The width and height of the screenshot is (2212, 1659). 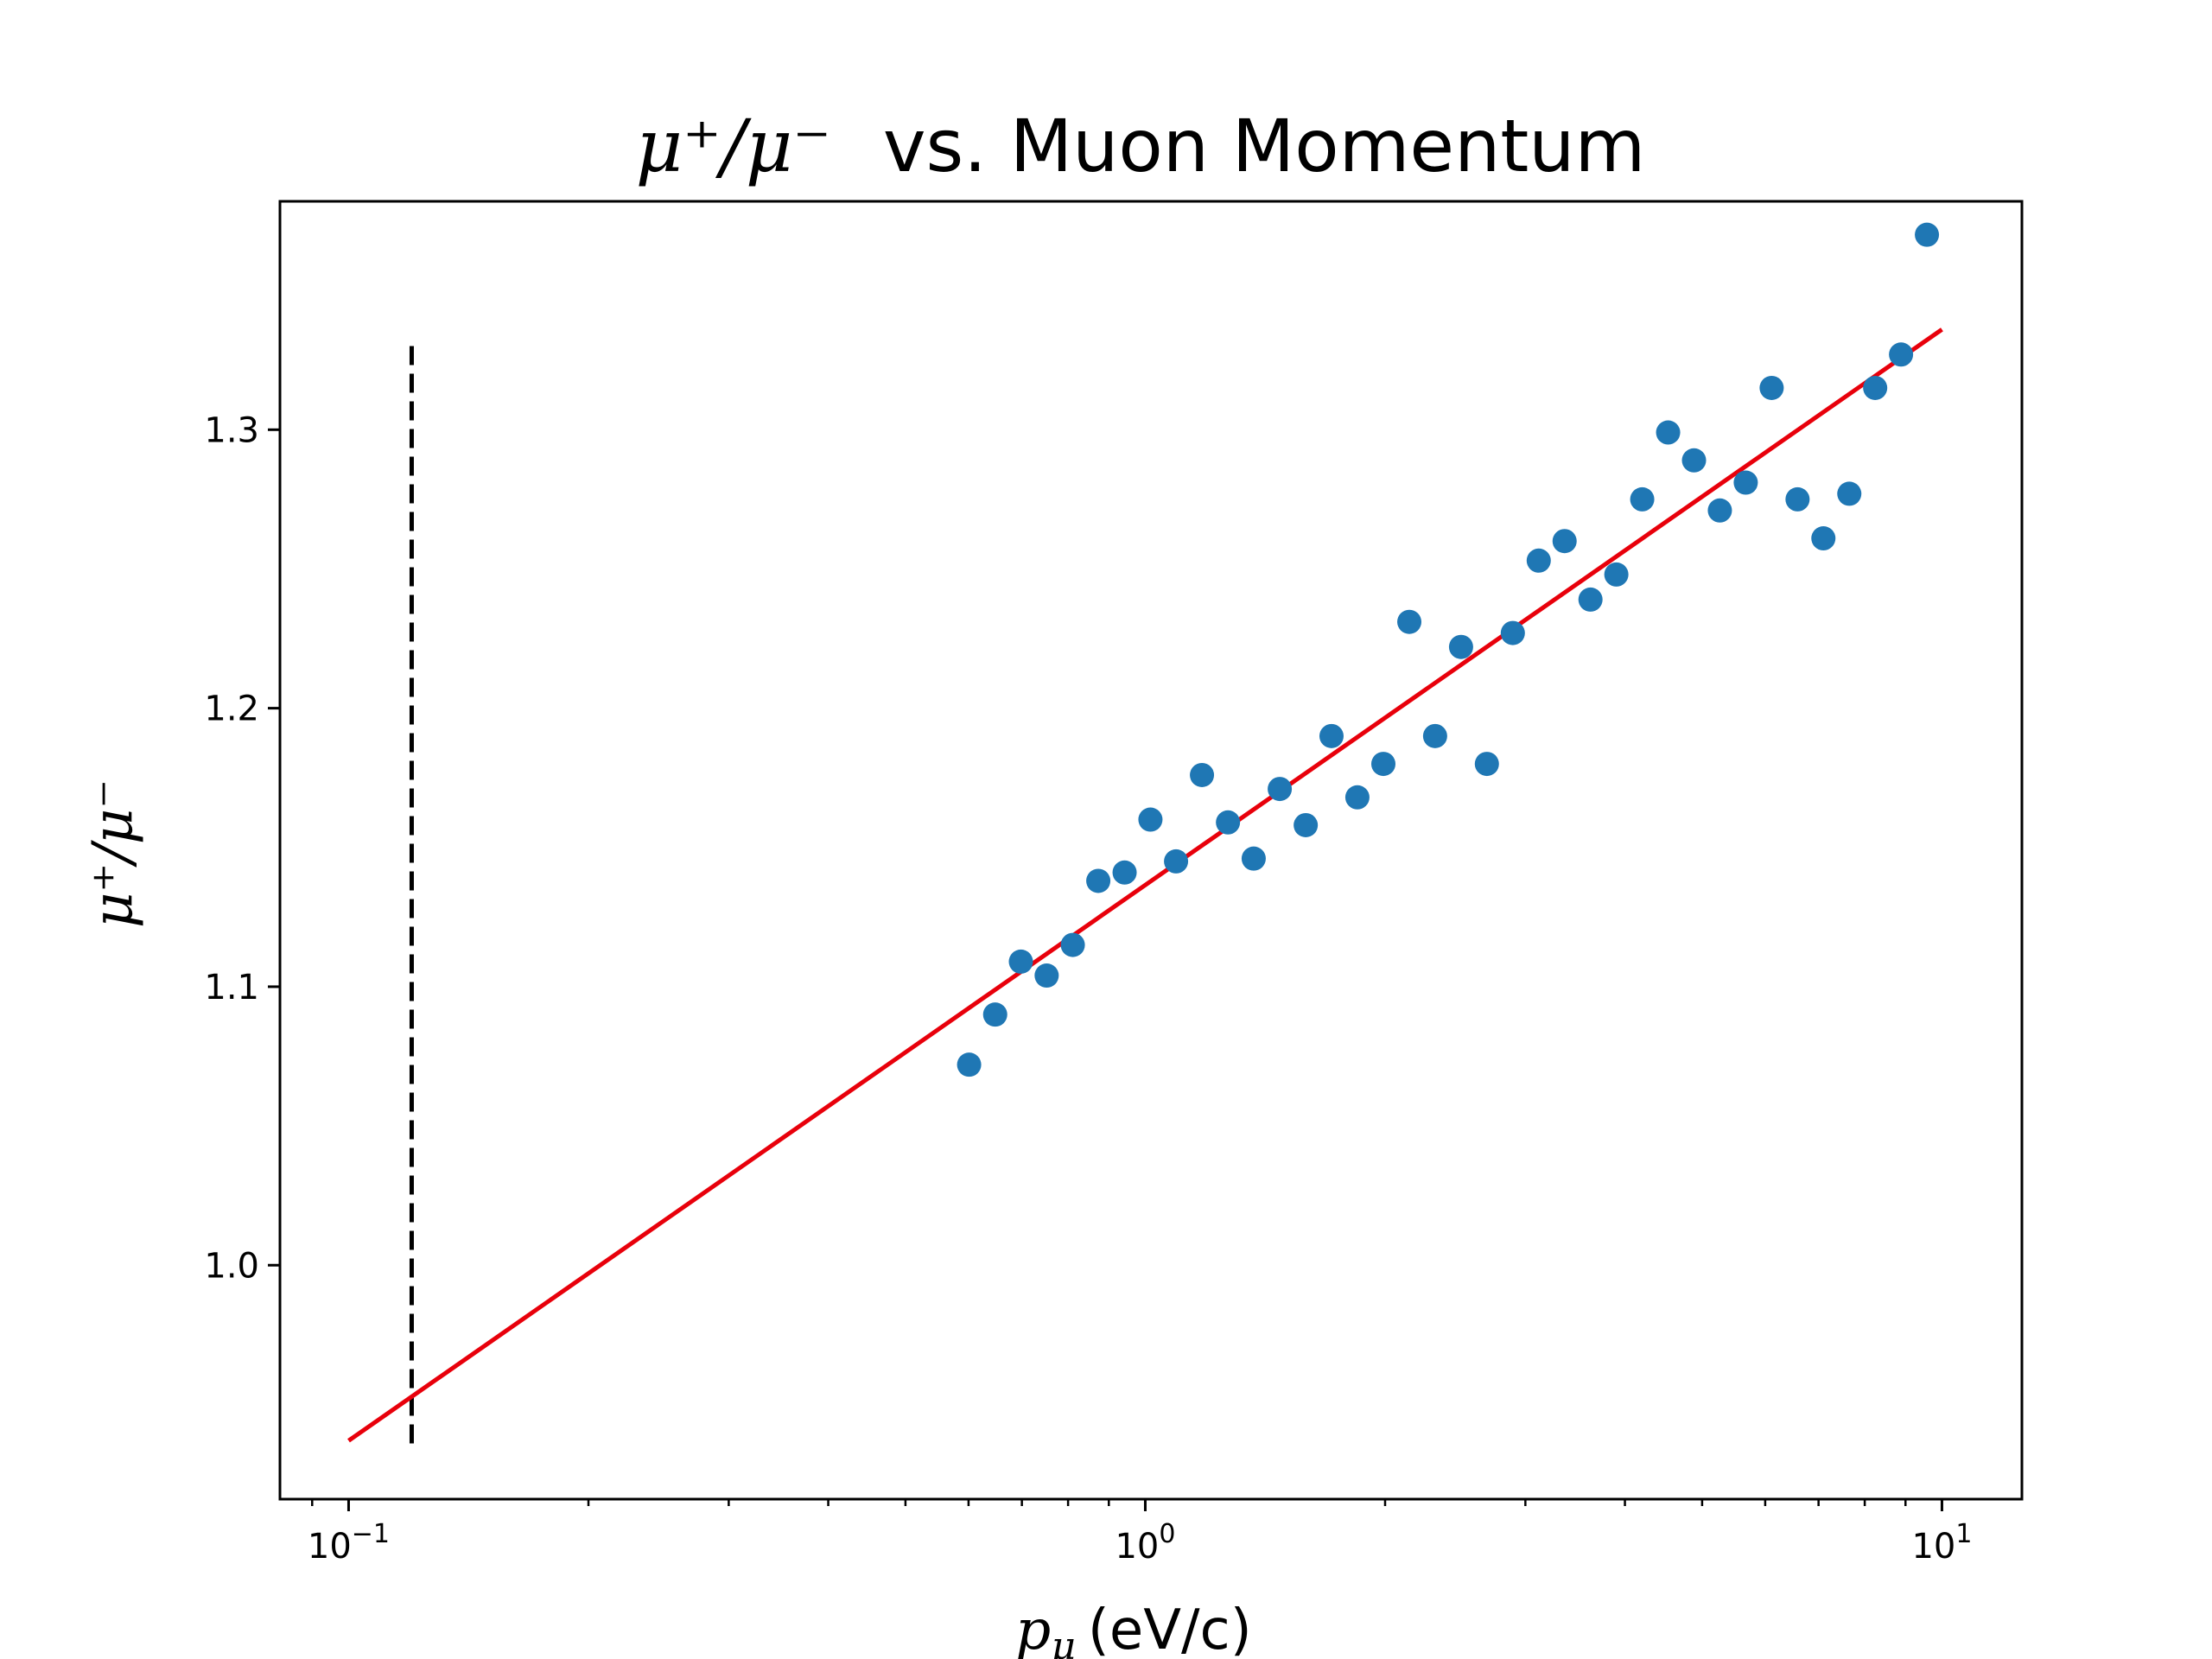 I want to click on x-tick-label: 10⁰, so click(x=1145, y=1543).